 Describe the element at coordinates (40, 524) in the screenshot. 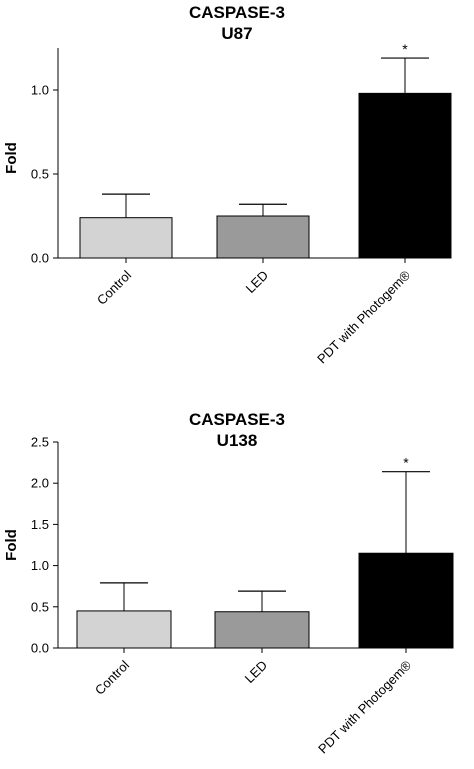

I see `y-tick-label: 1.5` at that location.